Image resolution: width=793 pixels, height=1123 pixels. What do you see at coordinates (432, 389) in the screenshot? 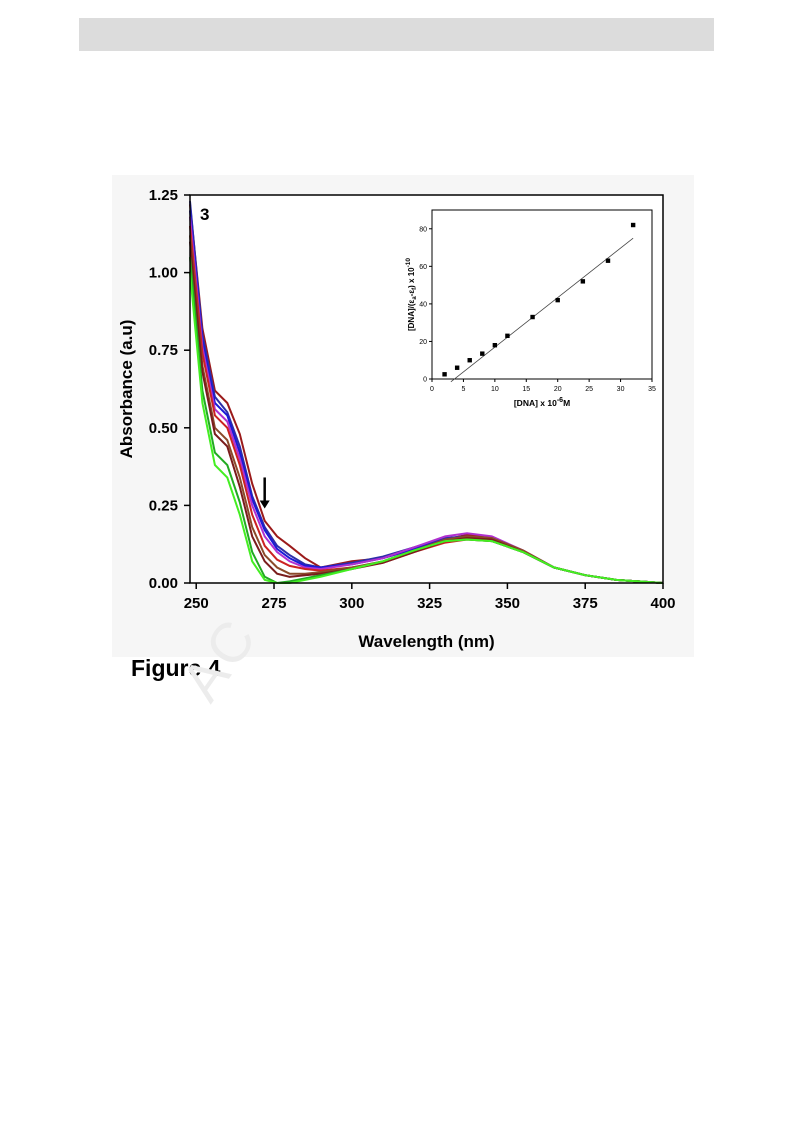
I see `inset-x-tick-label: 0` at bounding box center [432, 389].